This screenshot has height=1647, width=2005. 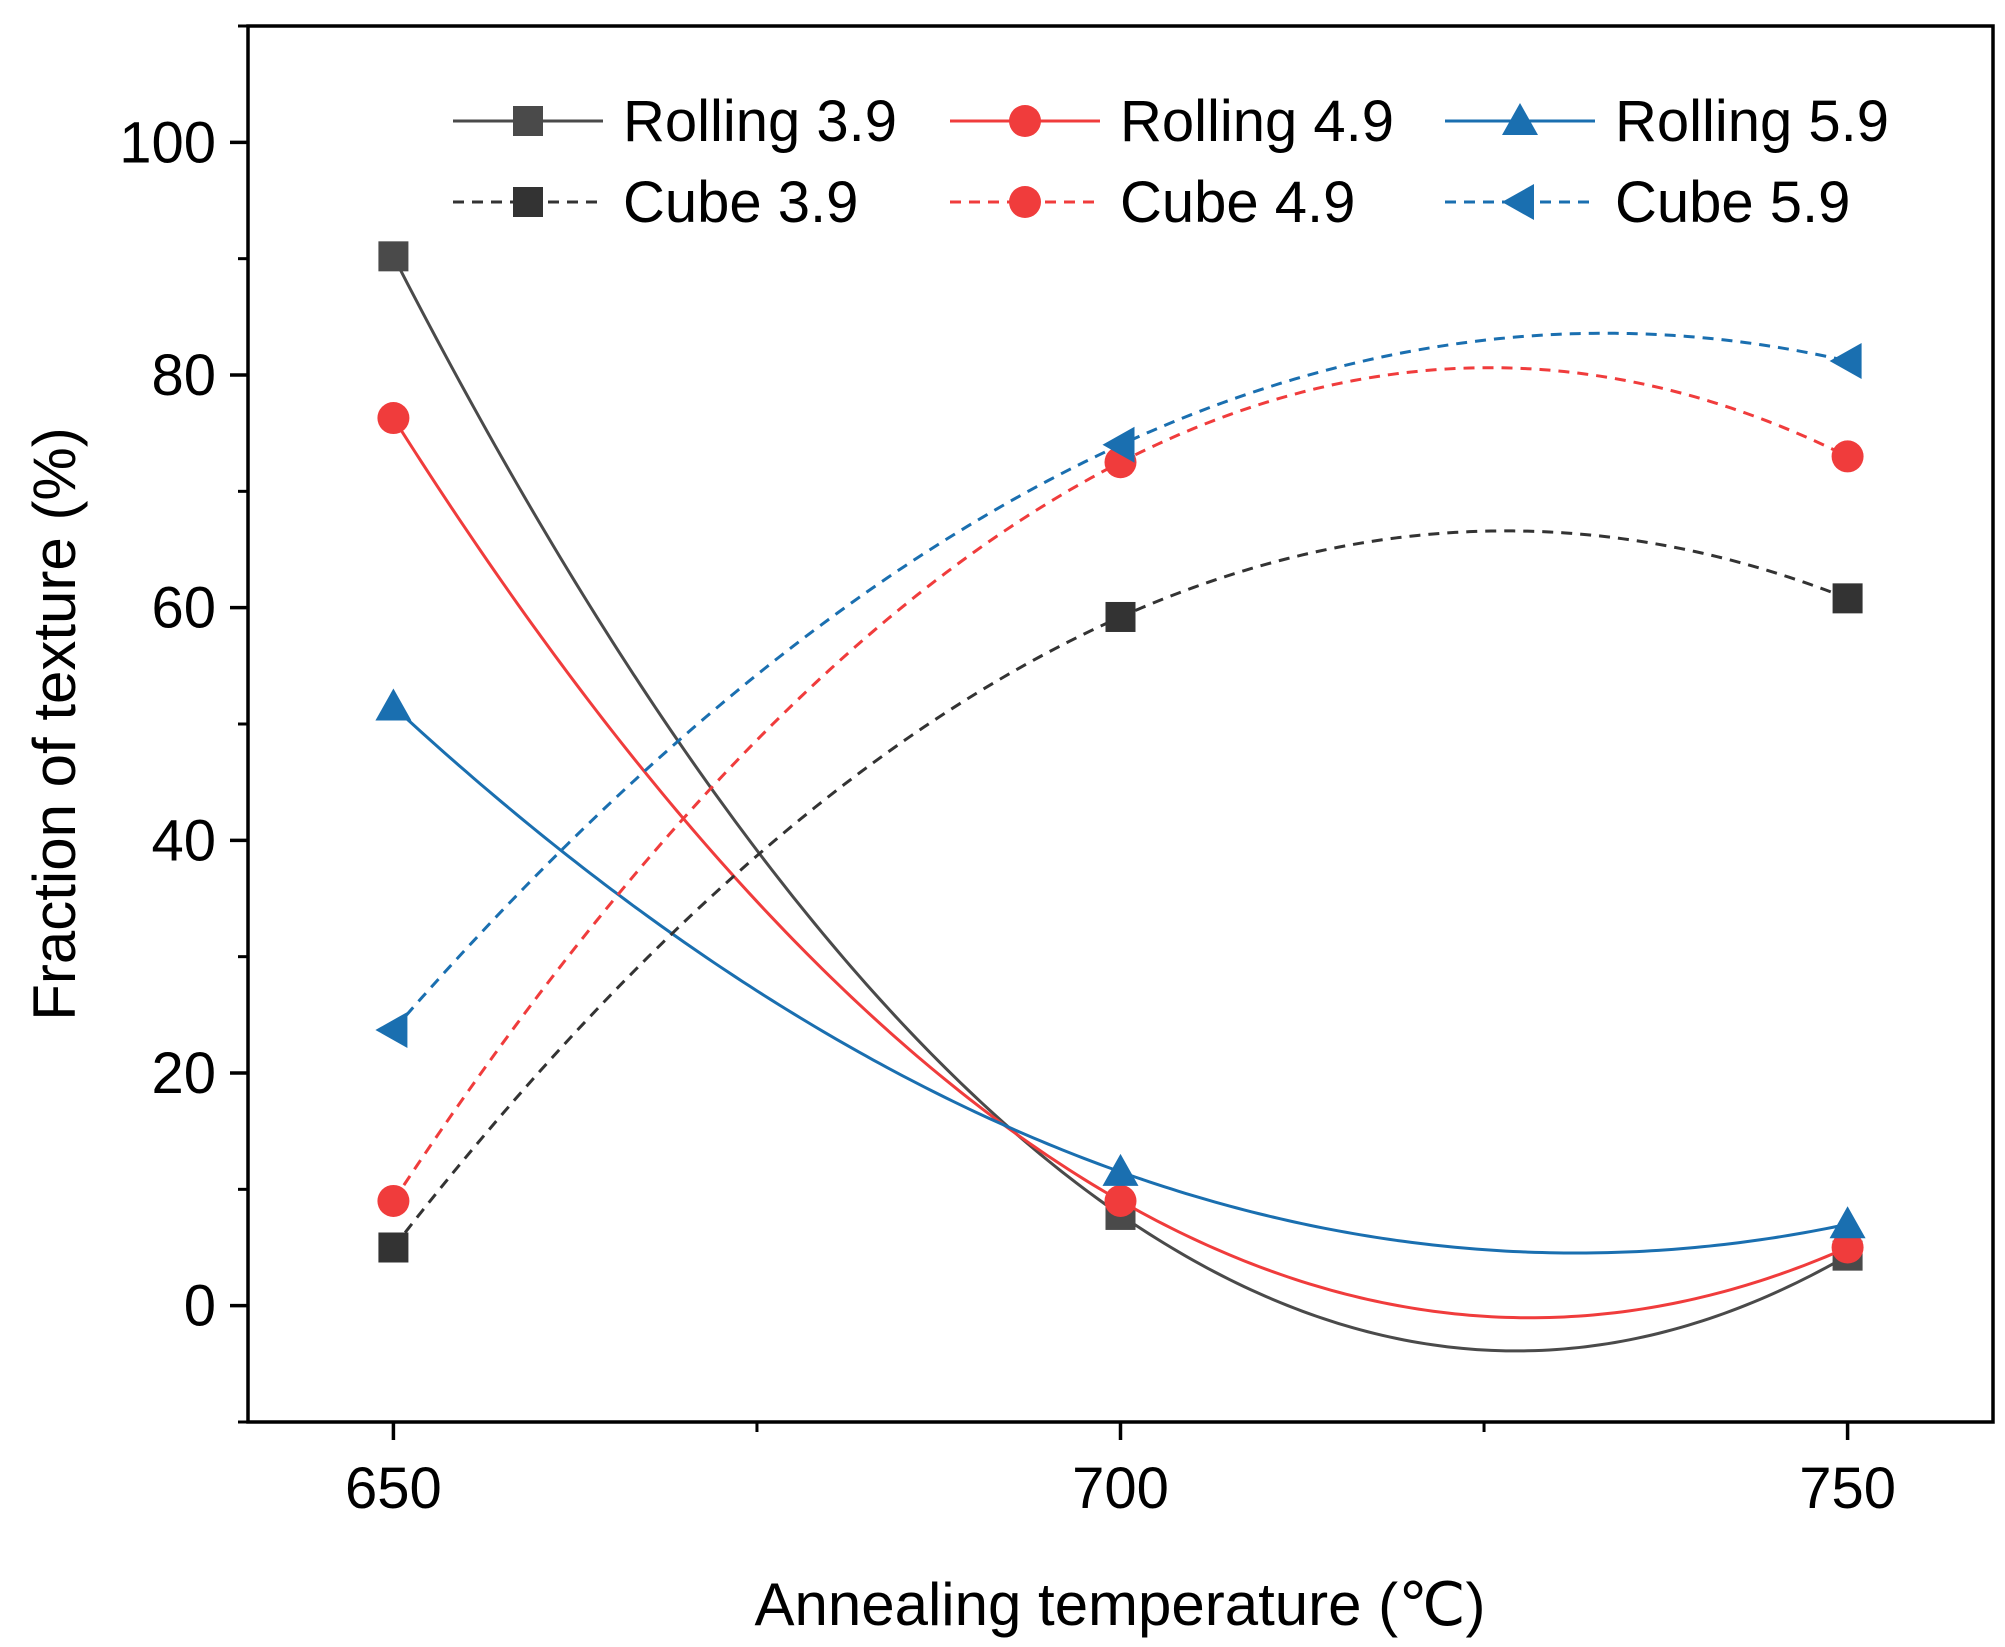 What do you see at coordinates (167, 142) in the screenshot?
I see `y-tick-label: 100` at bounding box center [167, 142].